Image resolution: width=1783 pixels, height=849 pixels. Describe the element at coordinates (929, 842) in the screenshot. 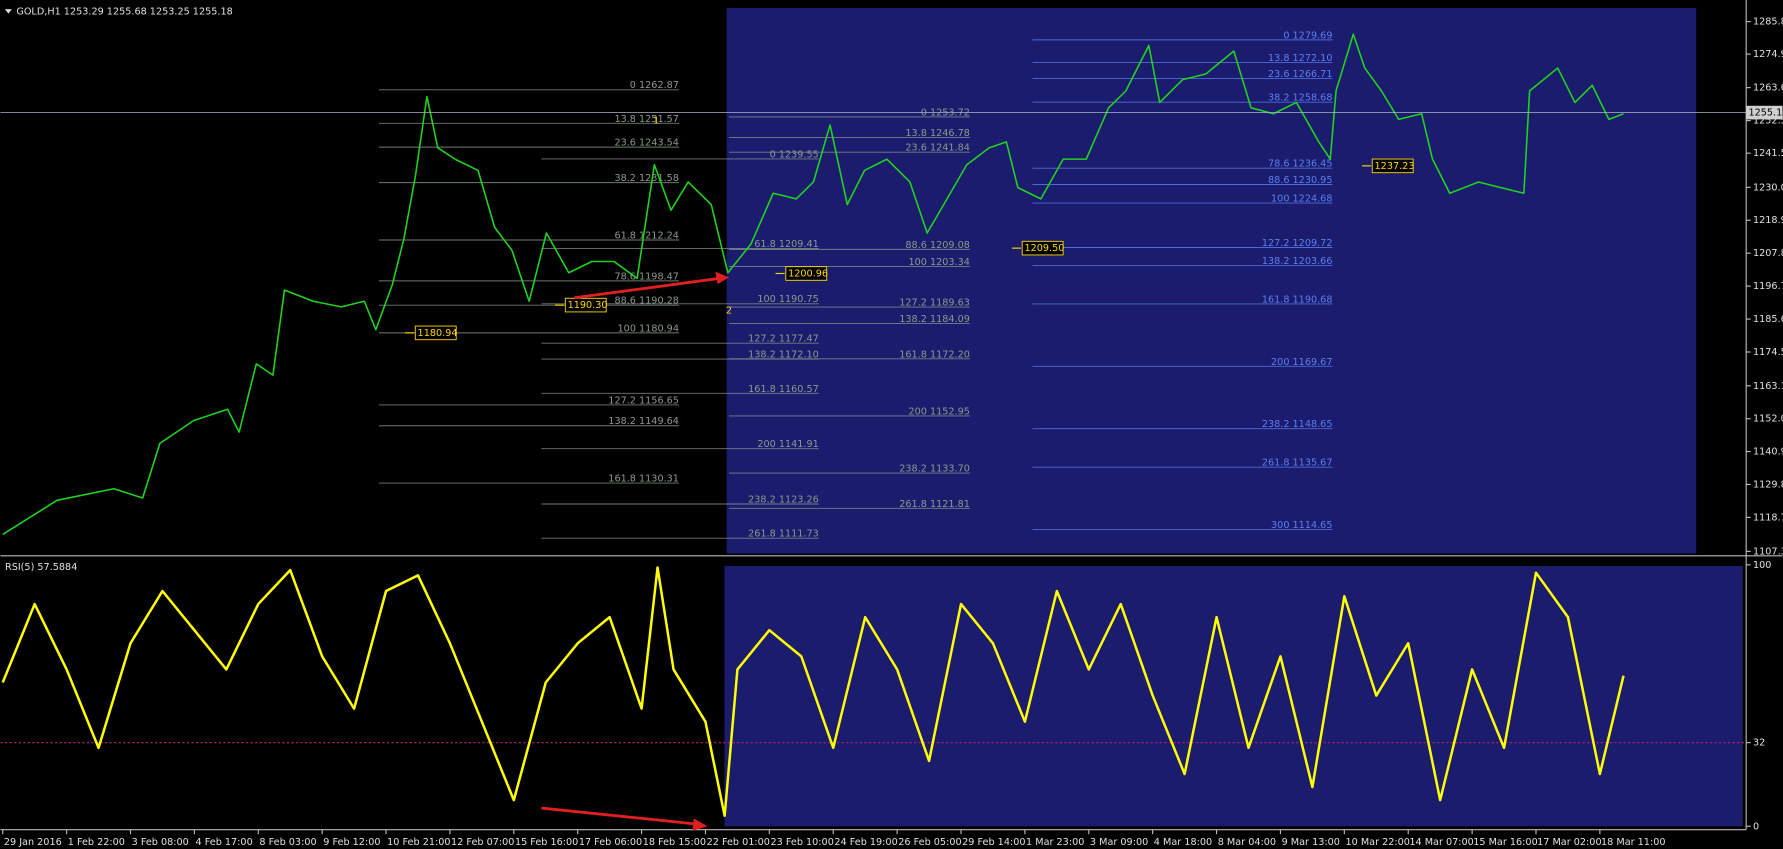

I see `x-tick-label: 26 Feb 05:00` at that location.